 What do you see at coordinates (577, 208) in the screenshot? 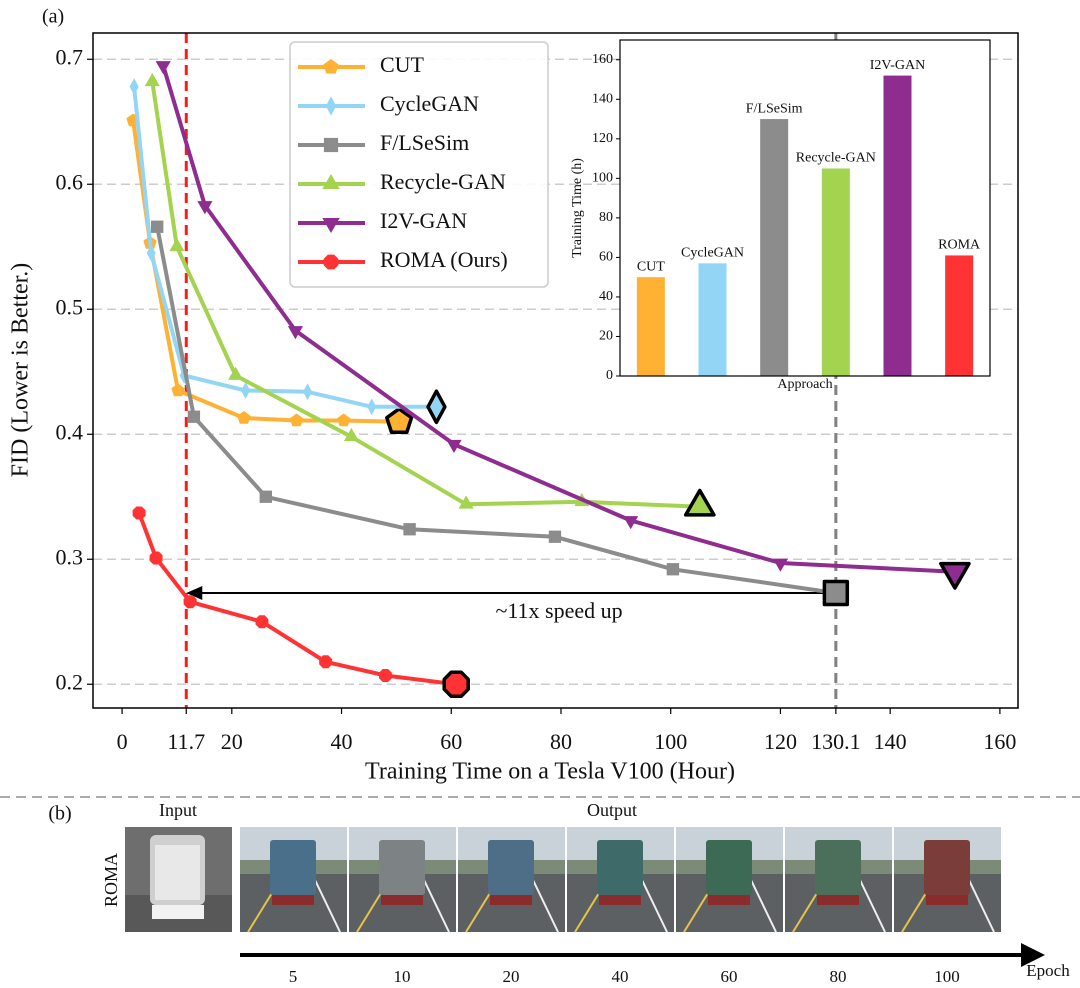
I see `inset-y-label: Training Time (h)` at bounding box center [577, 208].